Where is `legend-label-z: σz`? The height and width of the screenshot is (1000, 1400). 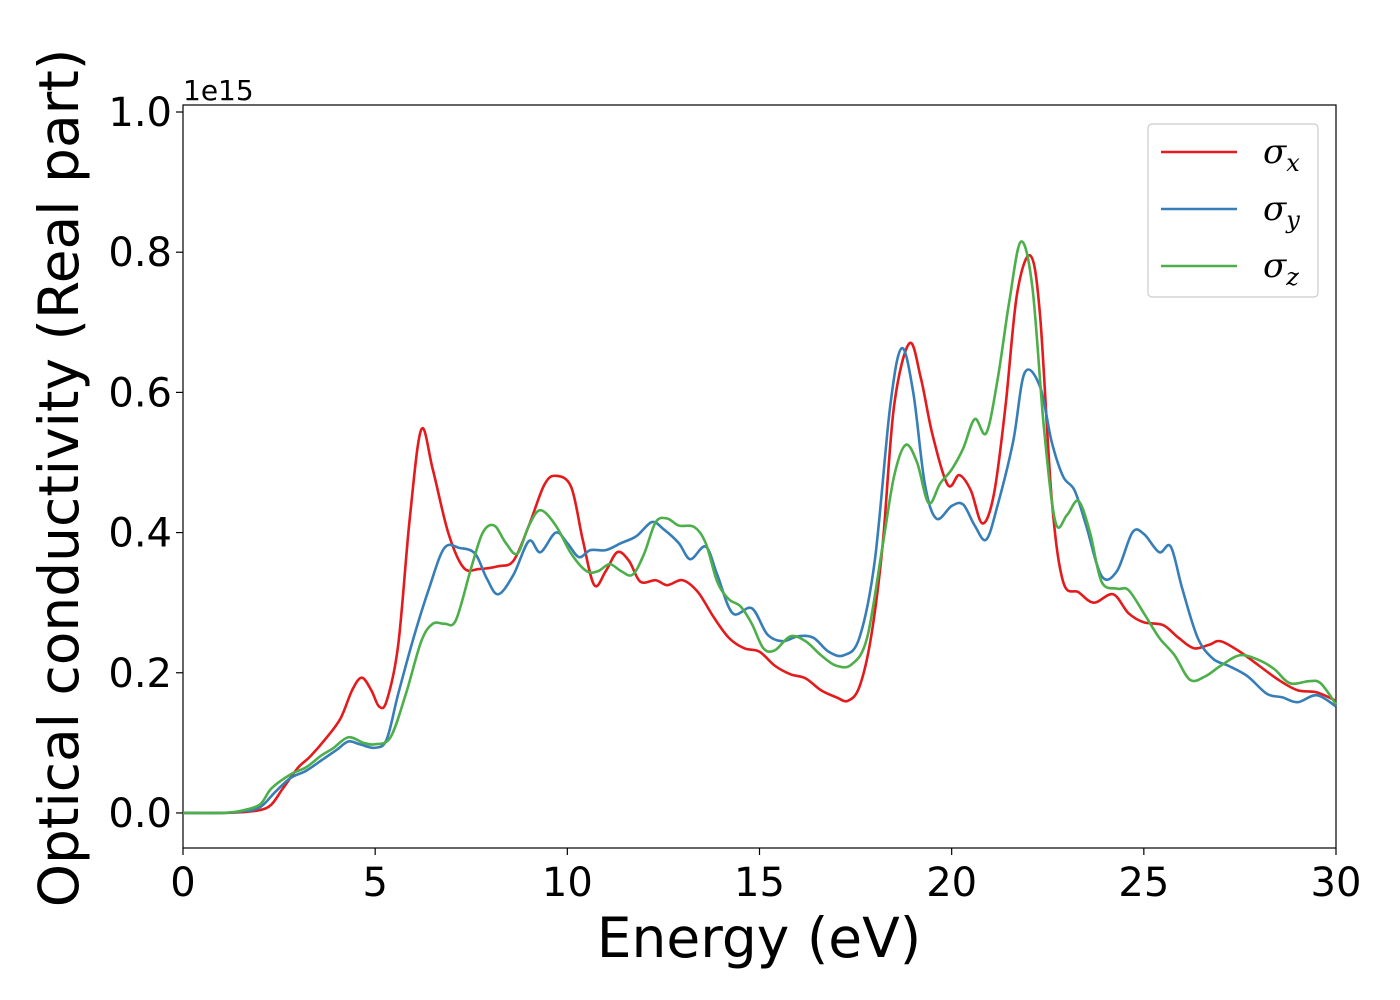
legend-label-z: σz is located at coordinates (1281, 268).